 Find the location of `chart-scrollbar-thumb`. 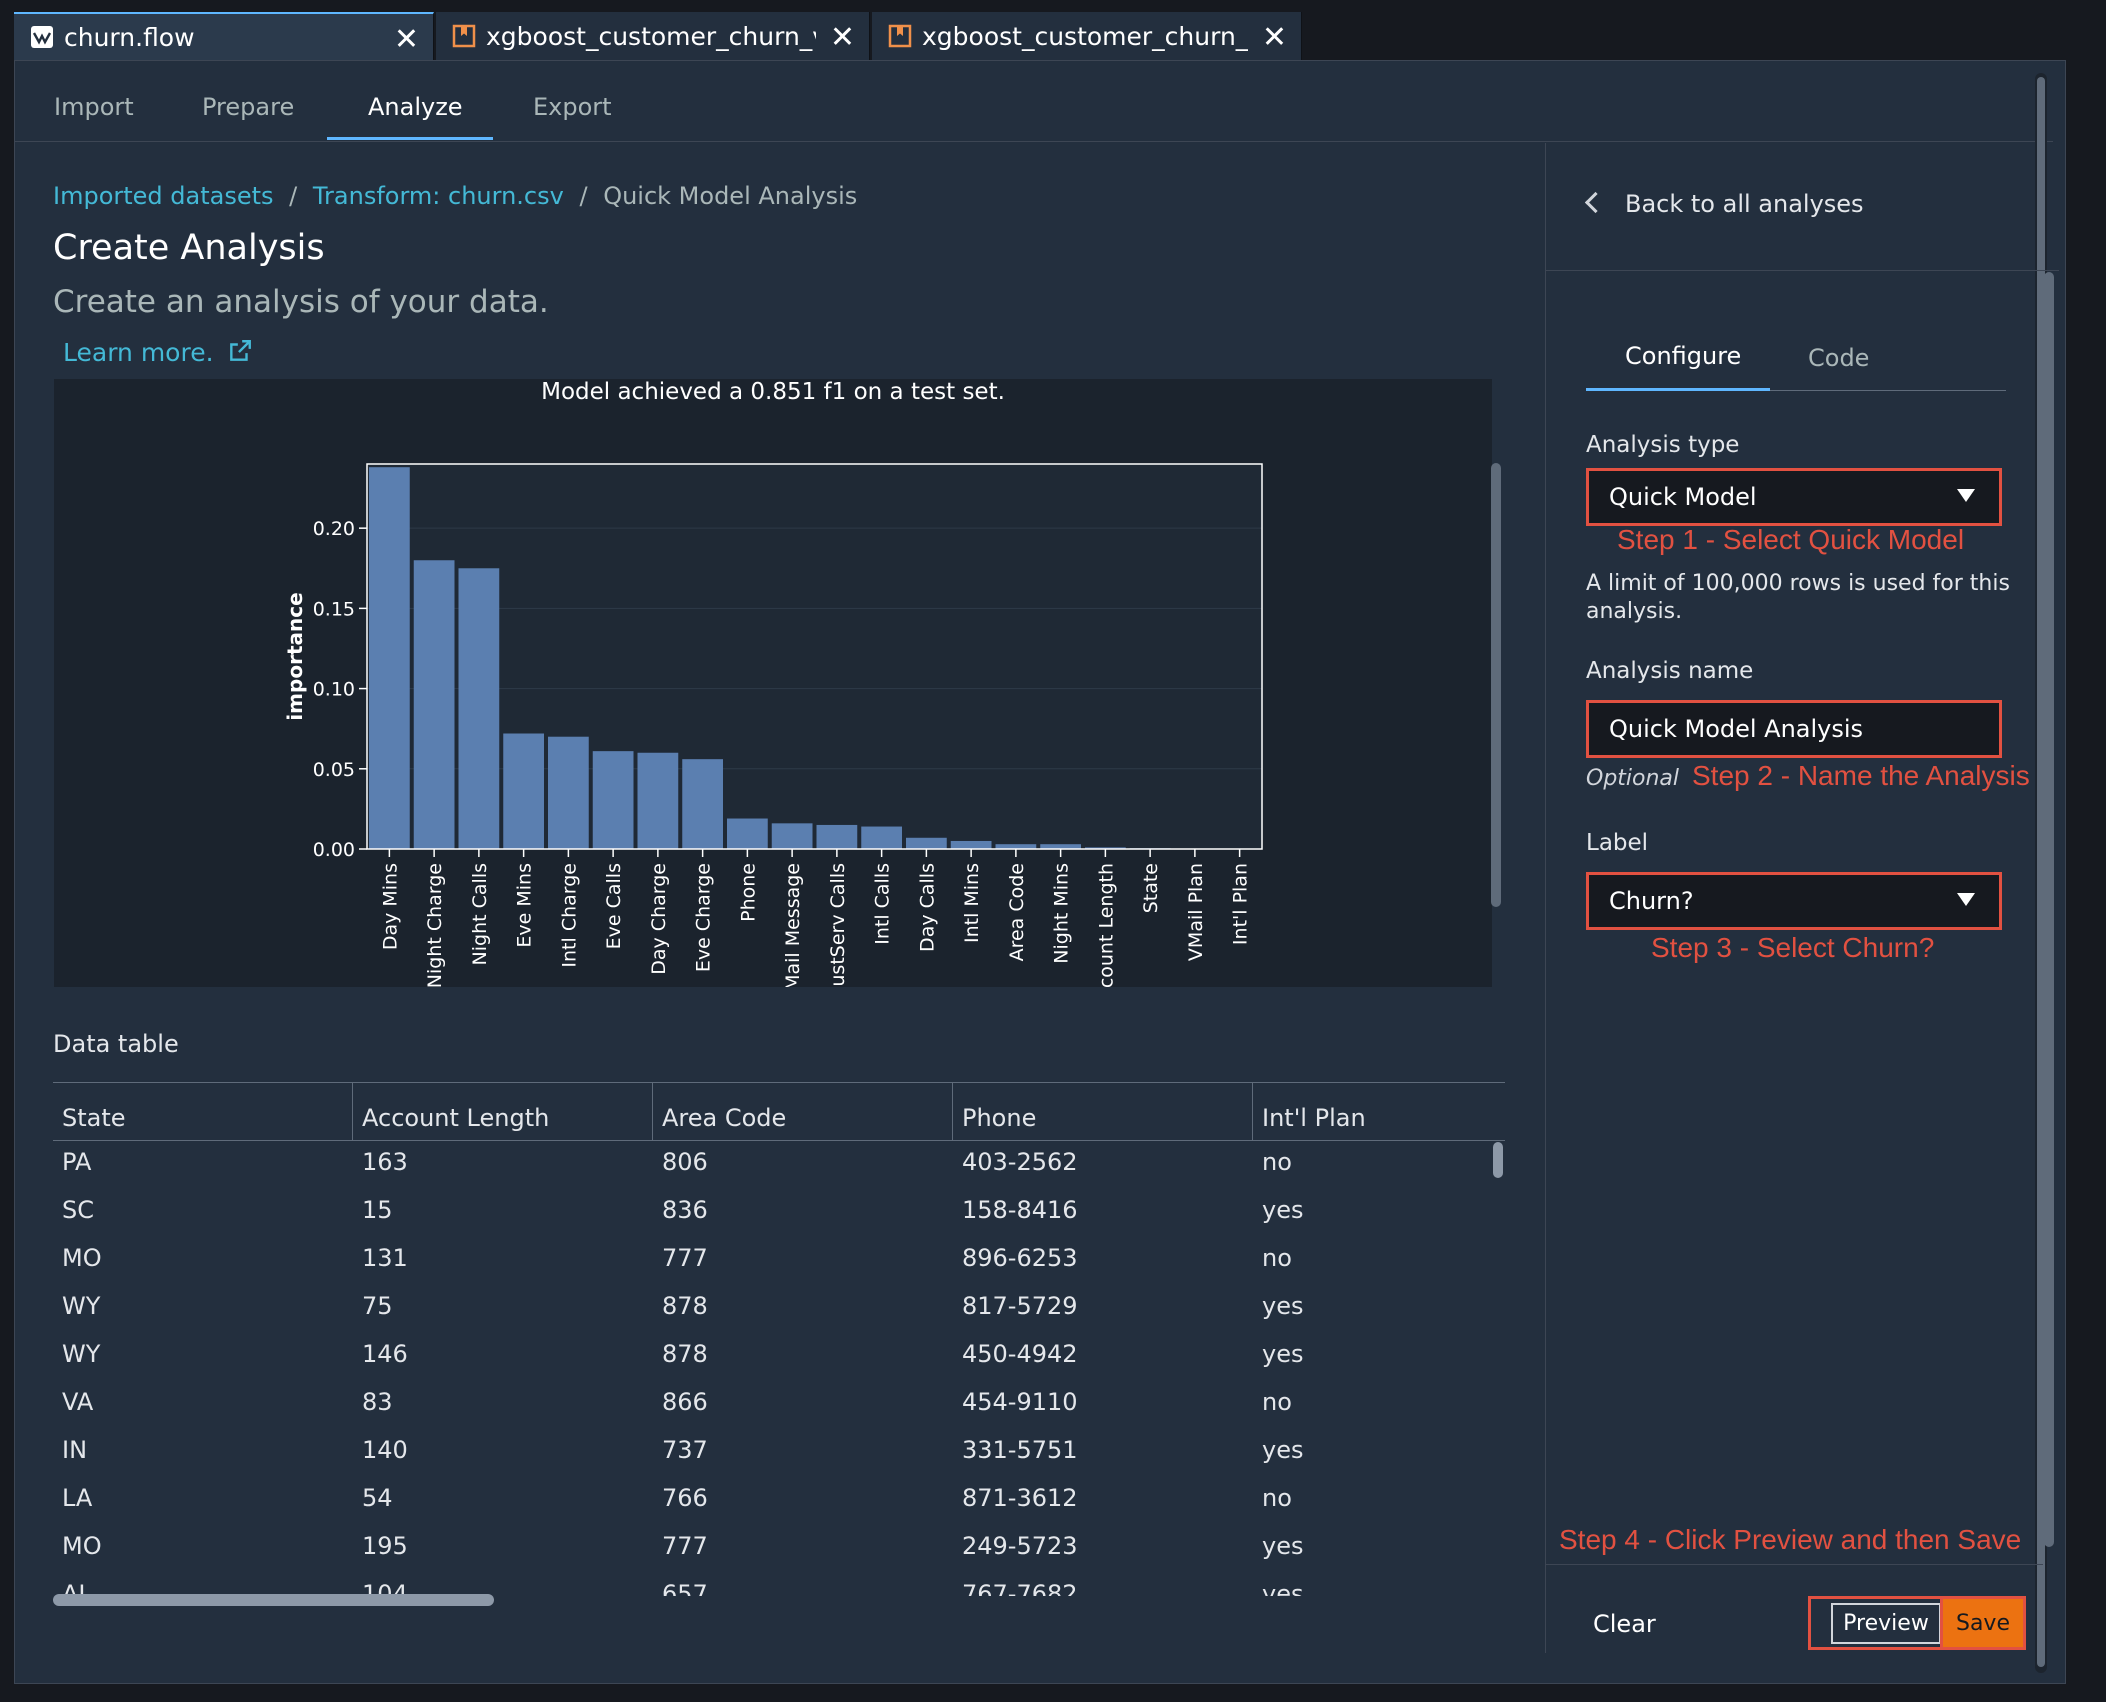

chart-scrollbar-thumb is located at coordinates (1496, 685).